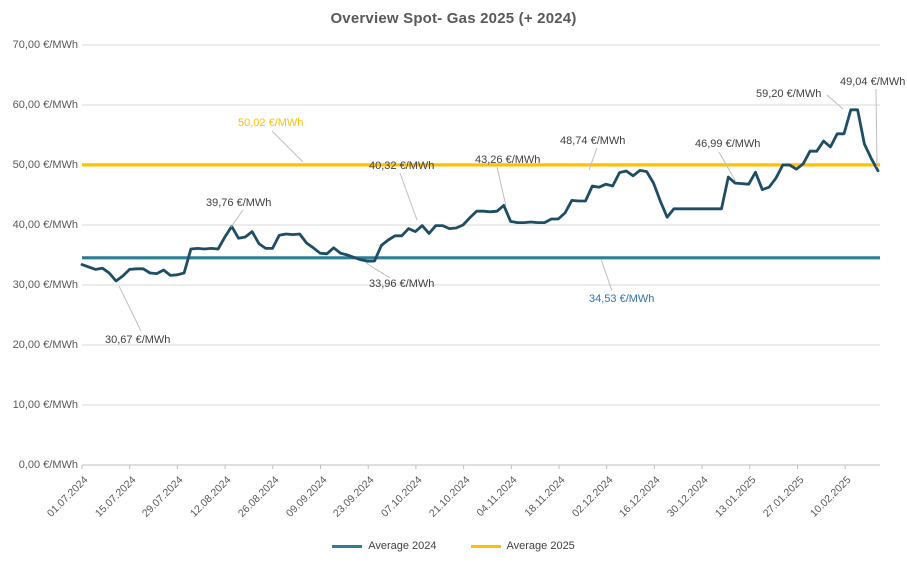  I want to click on legend-item-average-2025: Average 2025, so click(522, 546).